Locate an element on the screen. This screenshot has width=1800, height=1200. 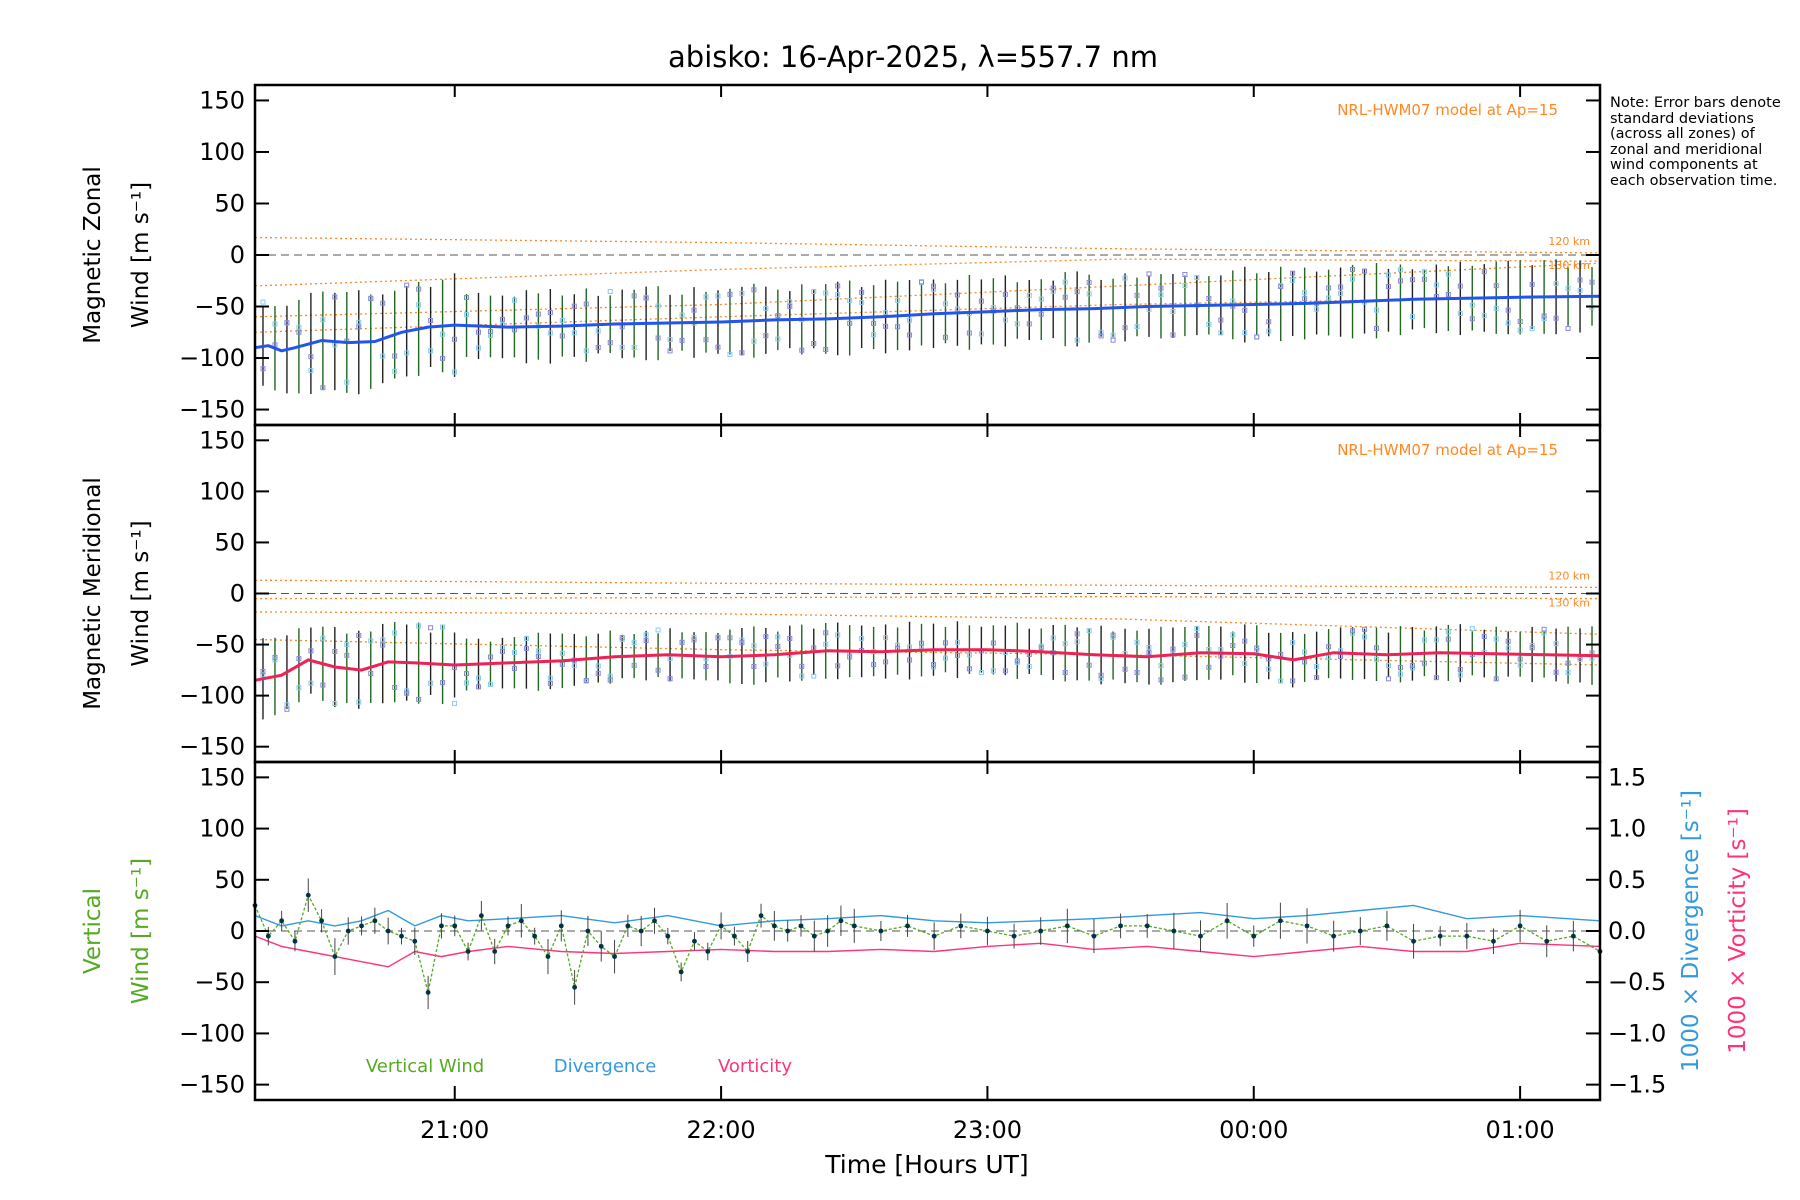
x-tick-label: 21:00 is located at coordinates (454, 1130).